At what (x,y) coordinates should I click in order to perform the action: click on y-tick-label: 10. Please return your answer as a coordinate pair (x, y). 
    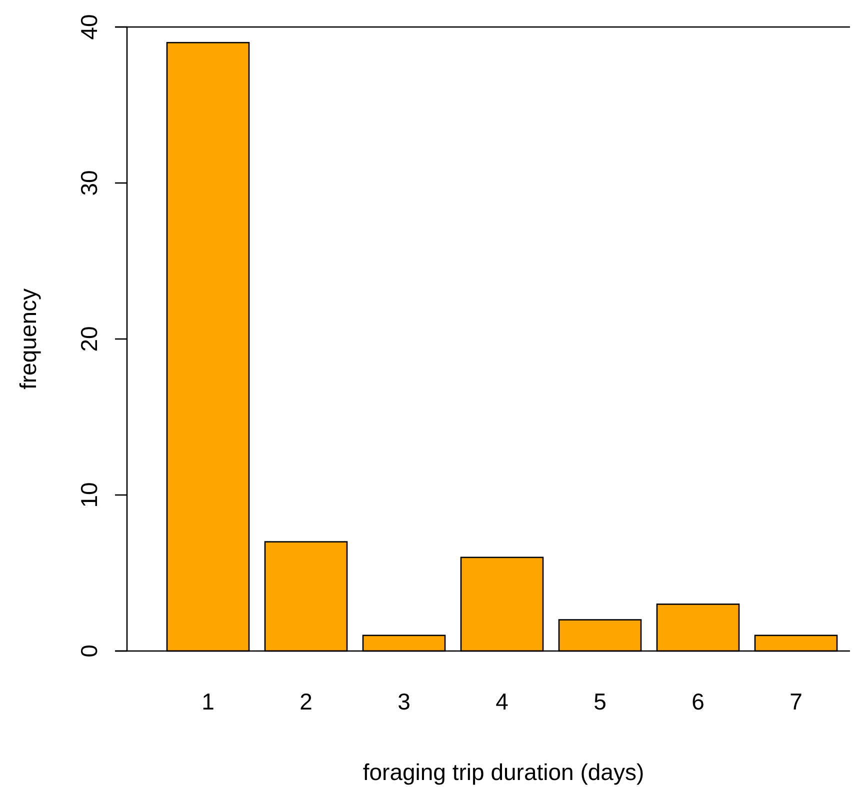
    Looking at the image, I should click on (89, 495).